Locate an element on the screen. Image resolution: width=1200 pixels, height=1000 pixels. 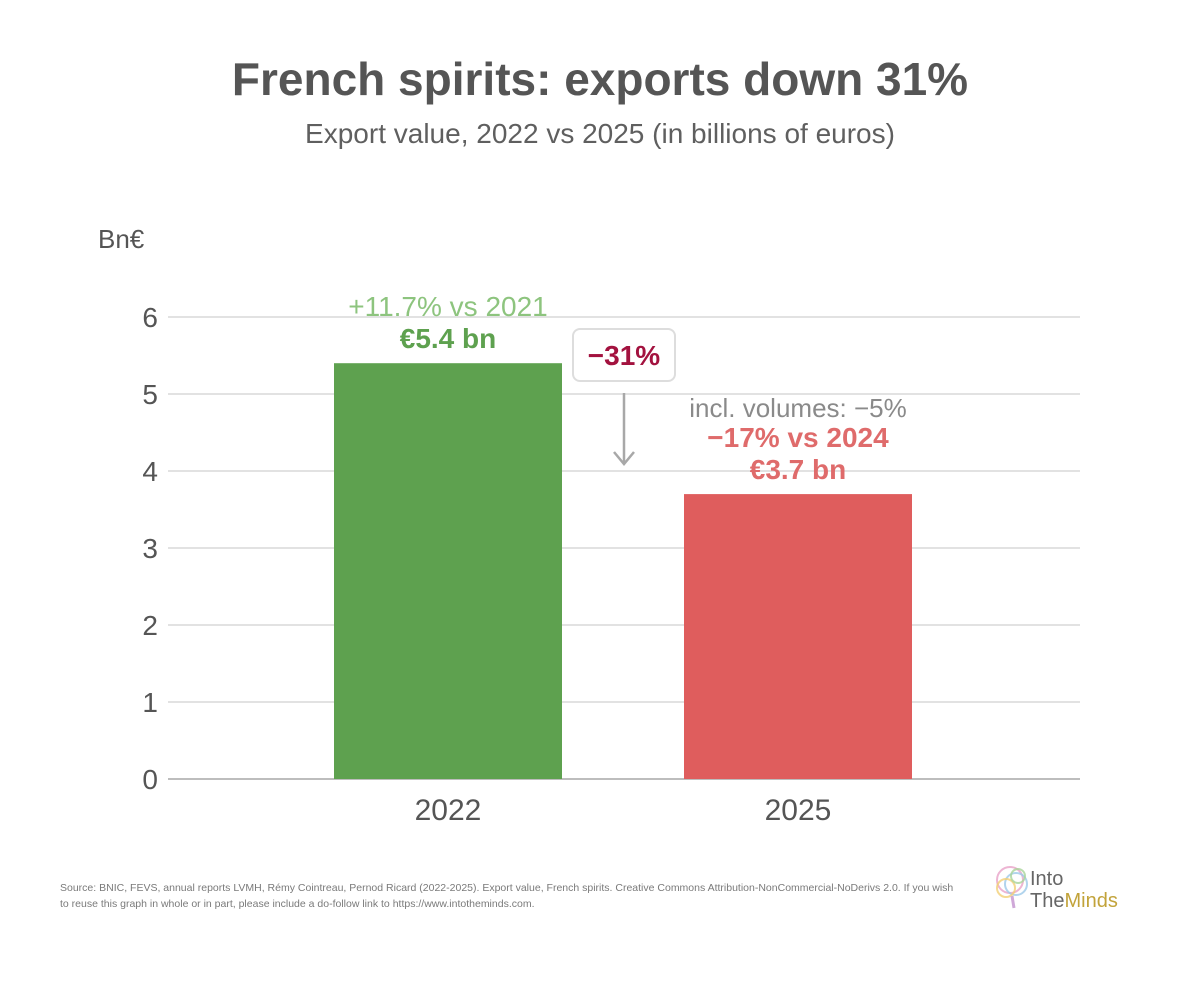
bar-label-change-2025: −17% vs 2024 is located at coordinates (798, 437).